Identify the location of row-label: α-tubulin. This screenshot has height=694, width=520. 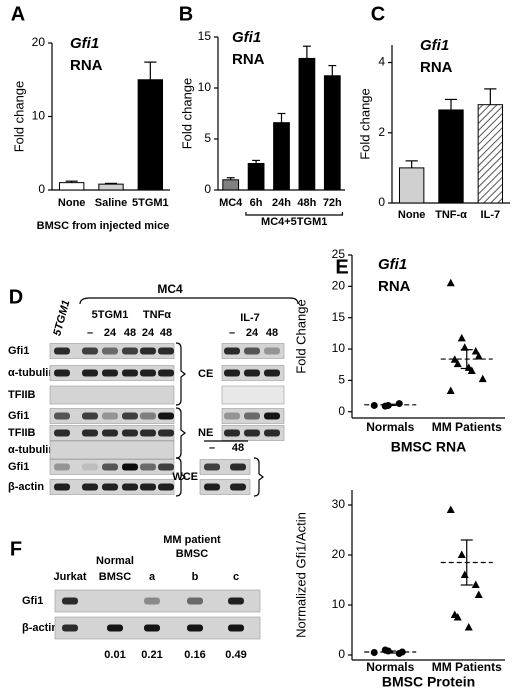
(31, 450).